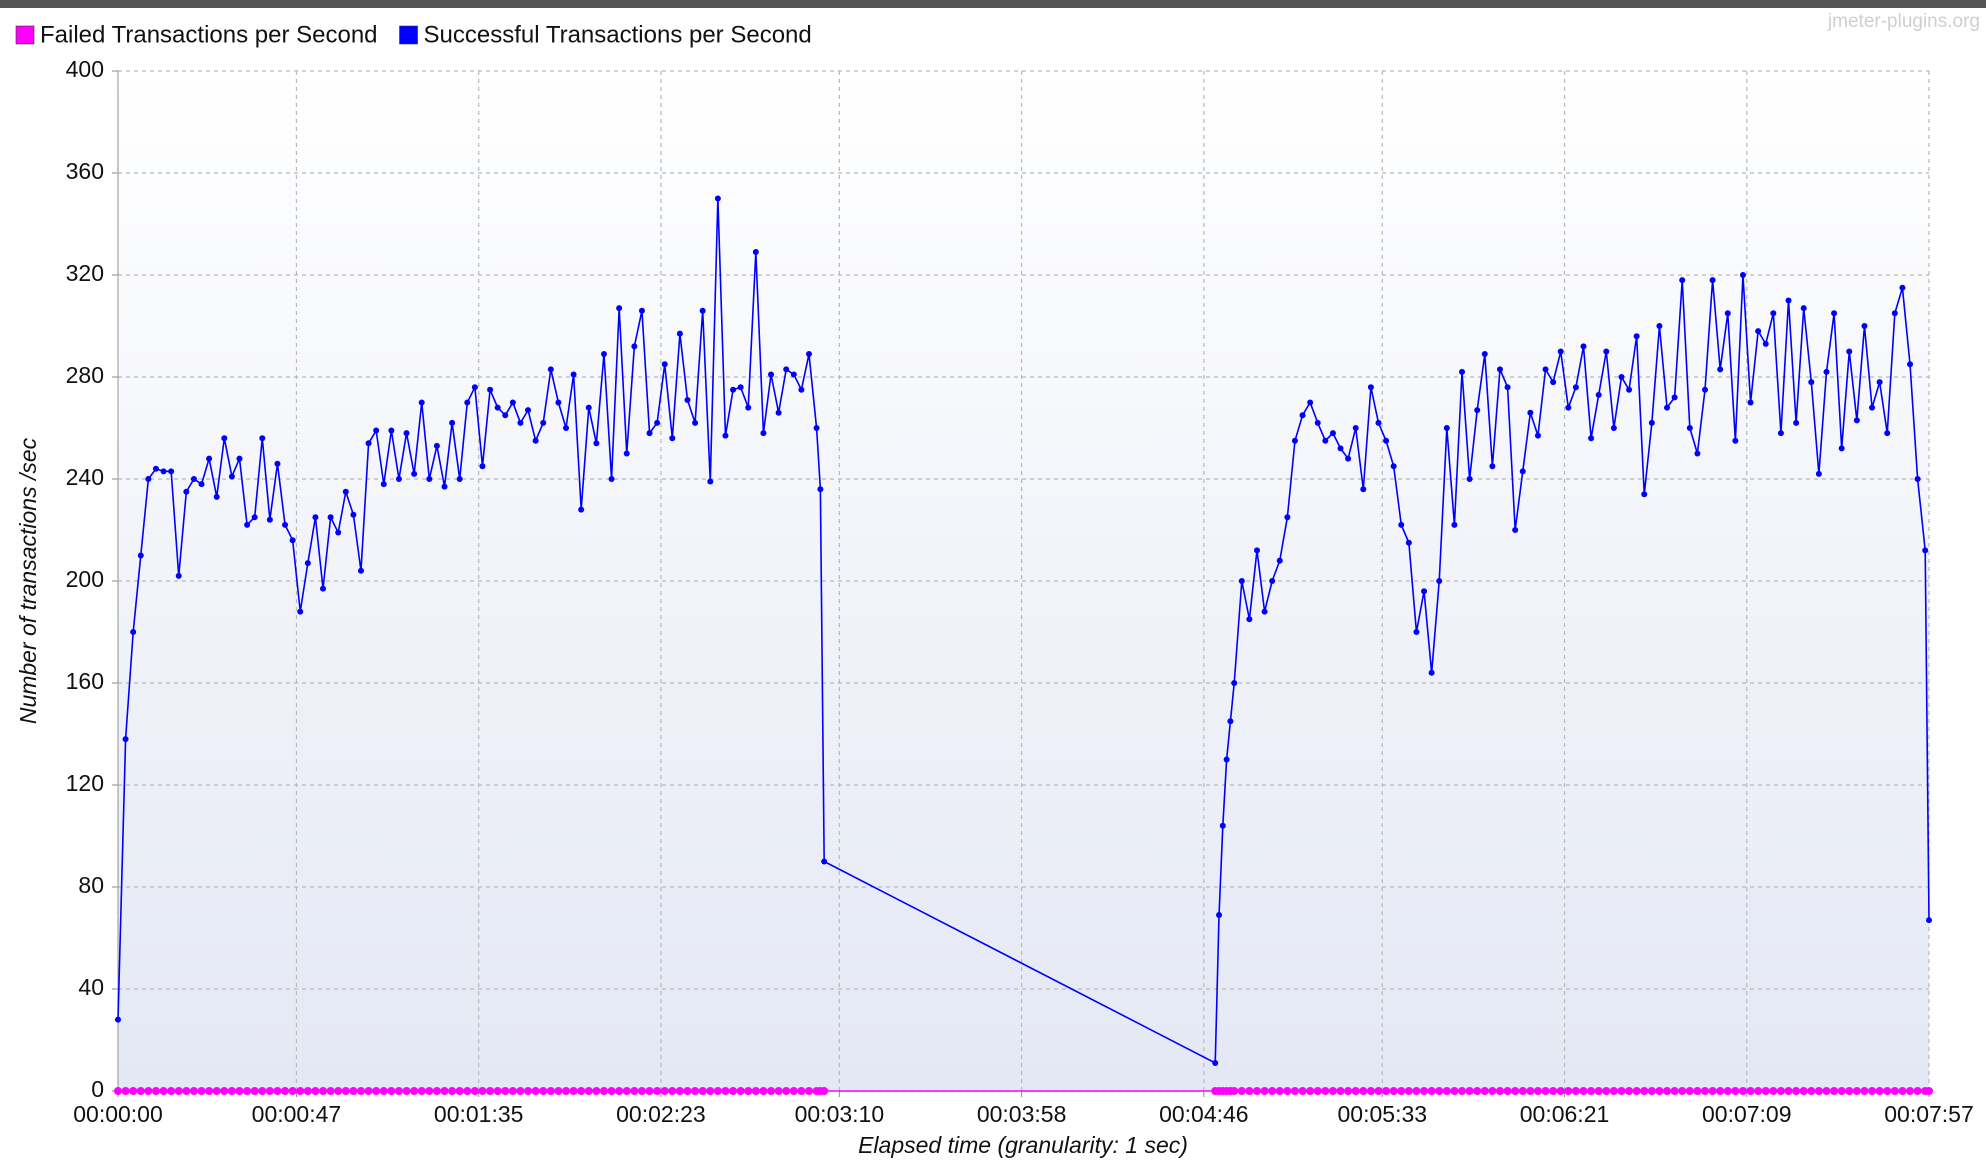 This screenshot has height=1166, width=1986. I want to click on y-tick-label: 240, so click(85, 477).